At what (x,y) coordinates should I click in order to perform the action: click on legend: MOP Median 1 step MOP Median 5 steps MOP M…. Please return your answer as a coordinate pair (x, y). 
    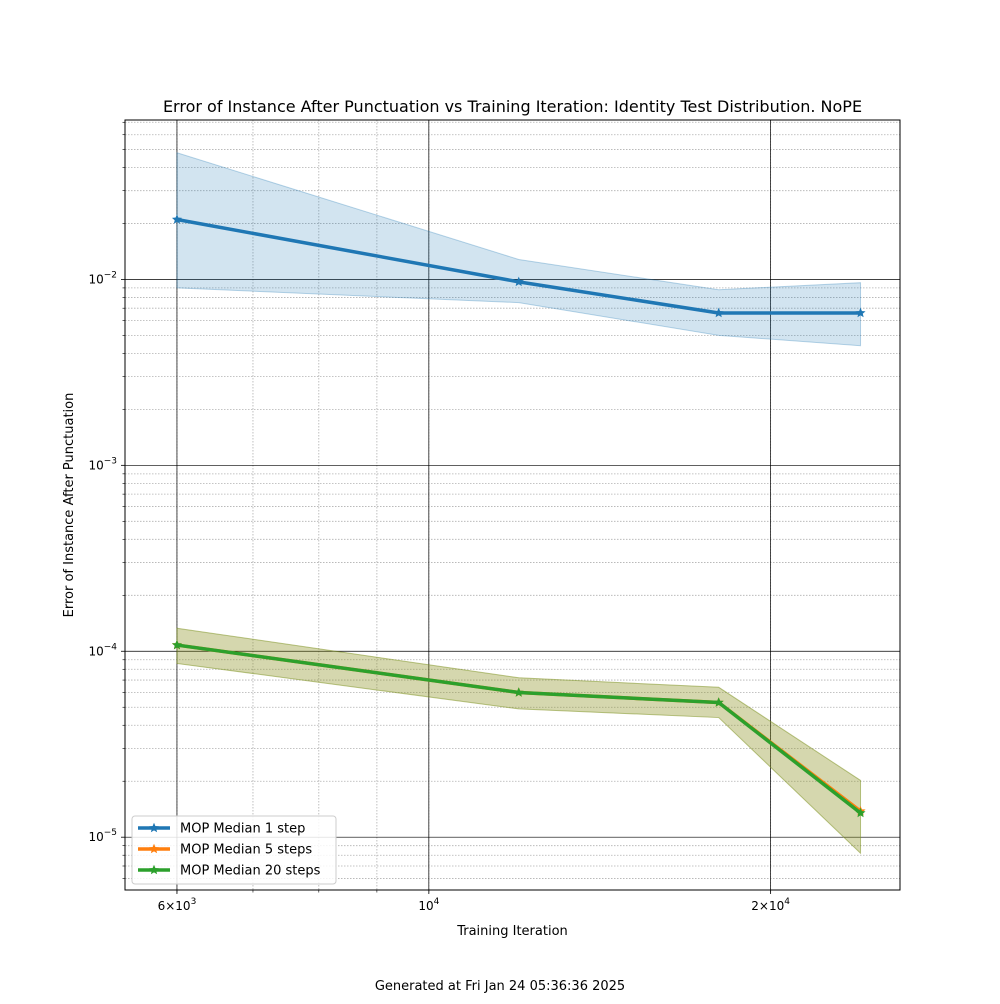
    Looking at the image, I should click on (234, 850).